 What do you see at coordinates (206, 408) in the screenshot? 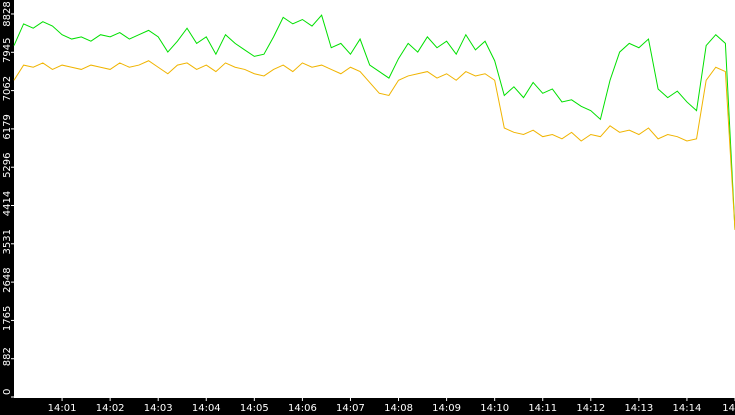
I see `x-tick-label: 14:04` at bounding box center [206, 408].